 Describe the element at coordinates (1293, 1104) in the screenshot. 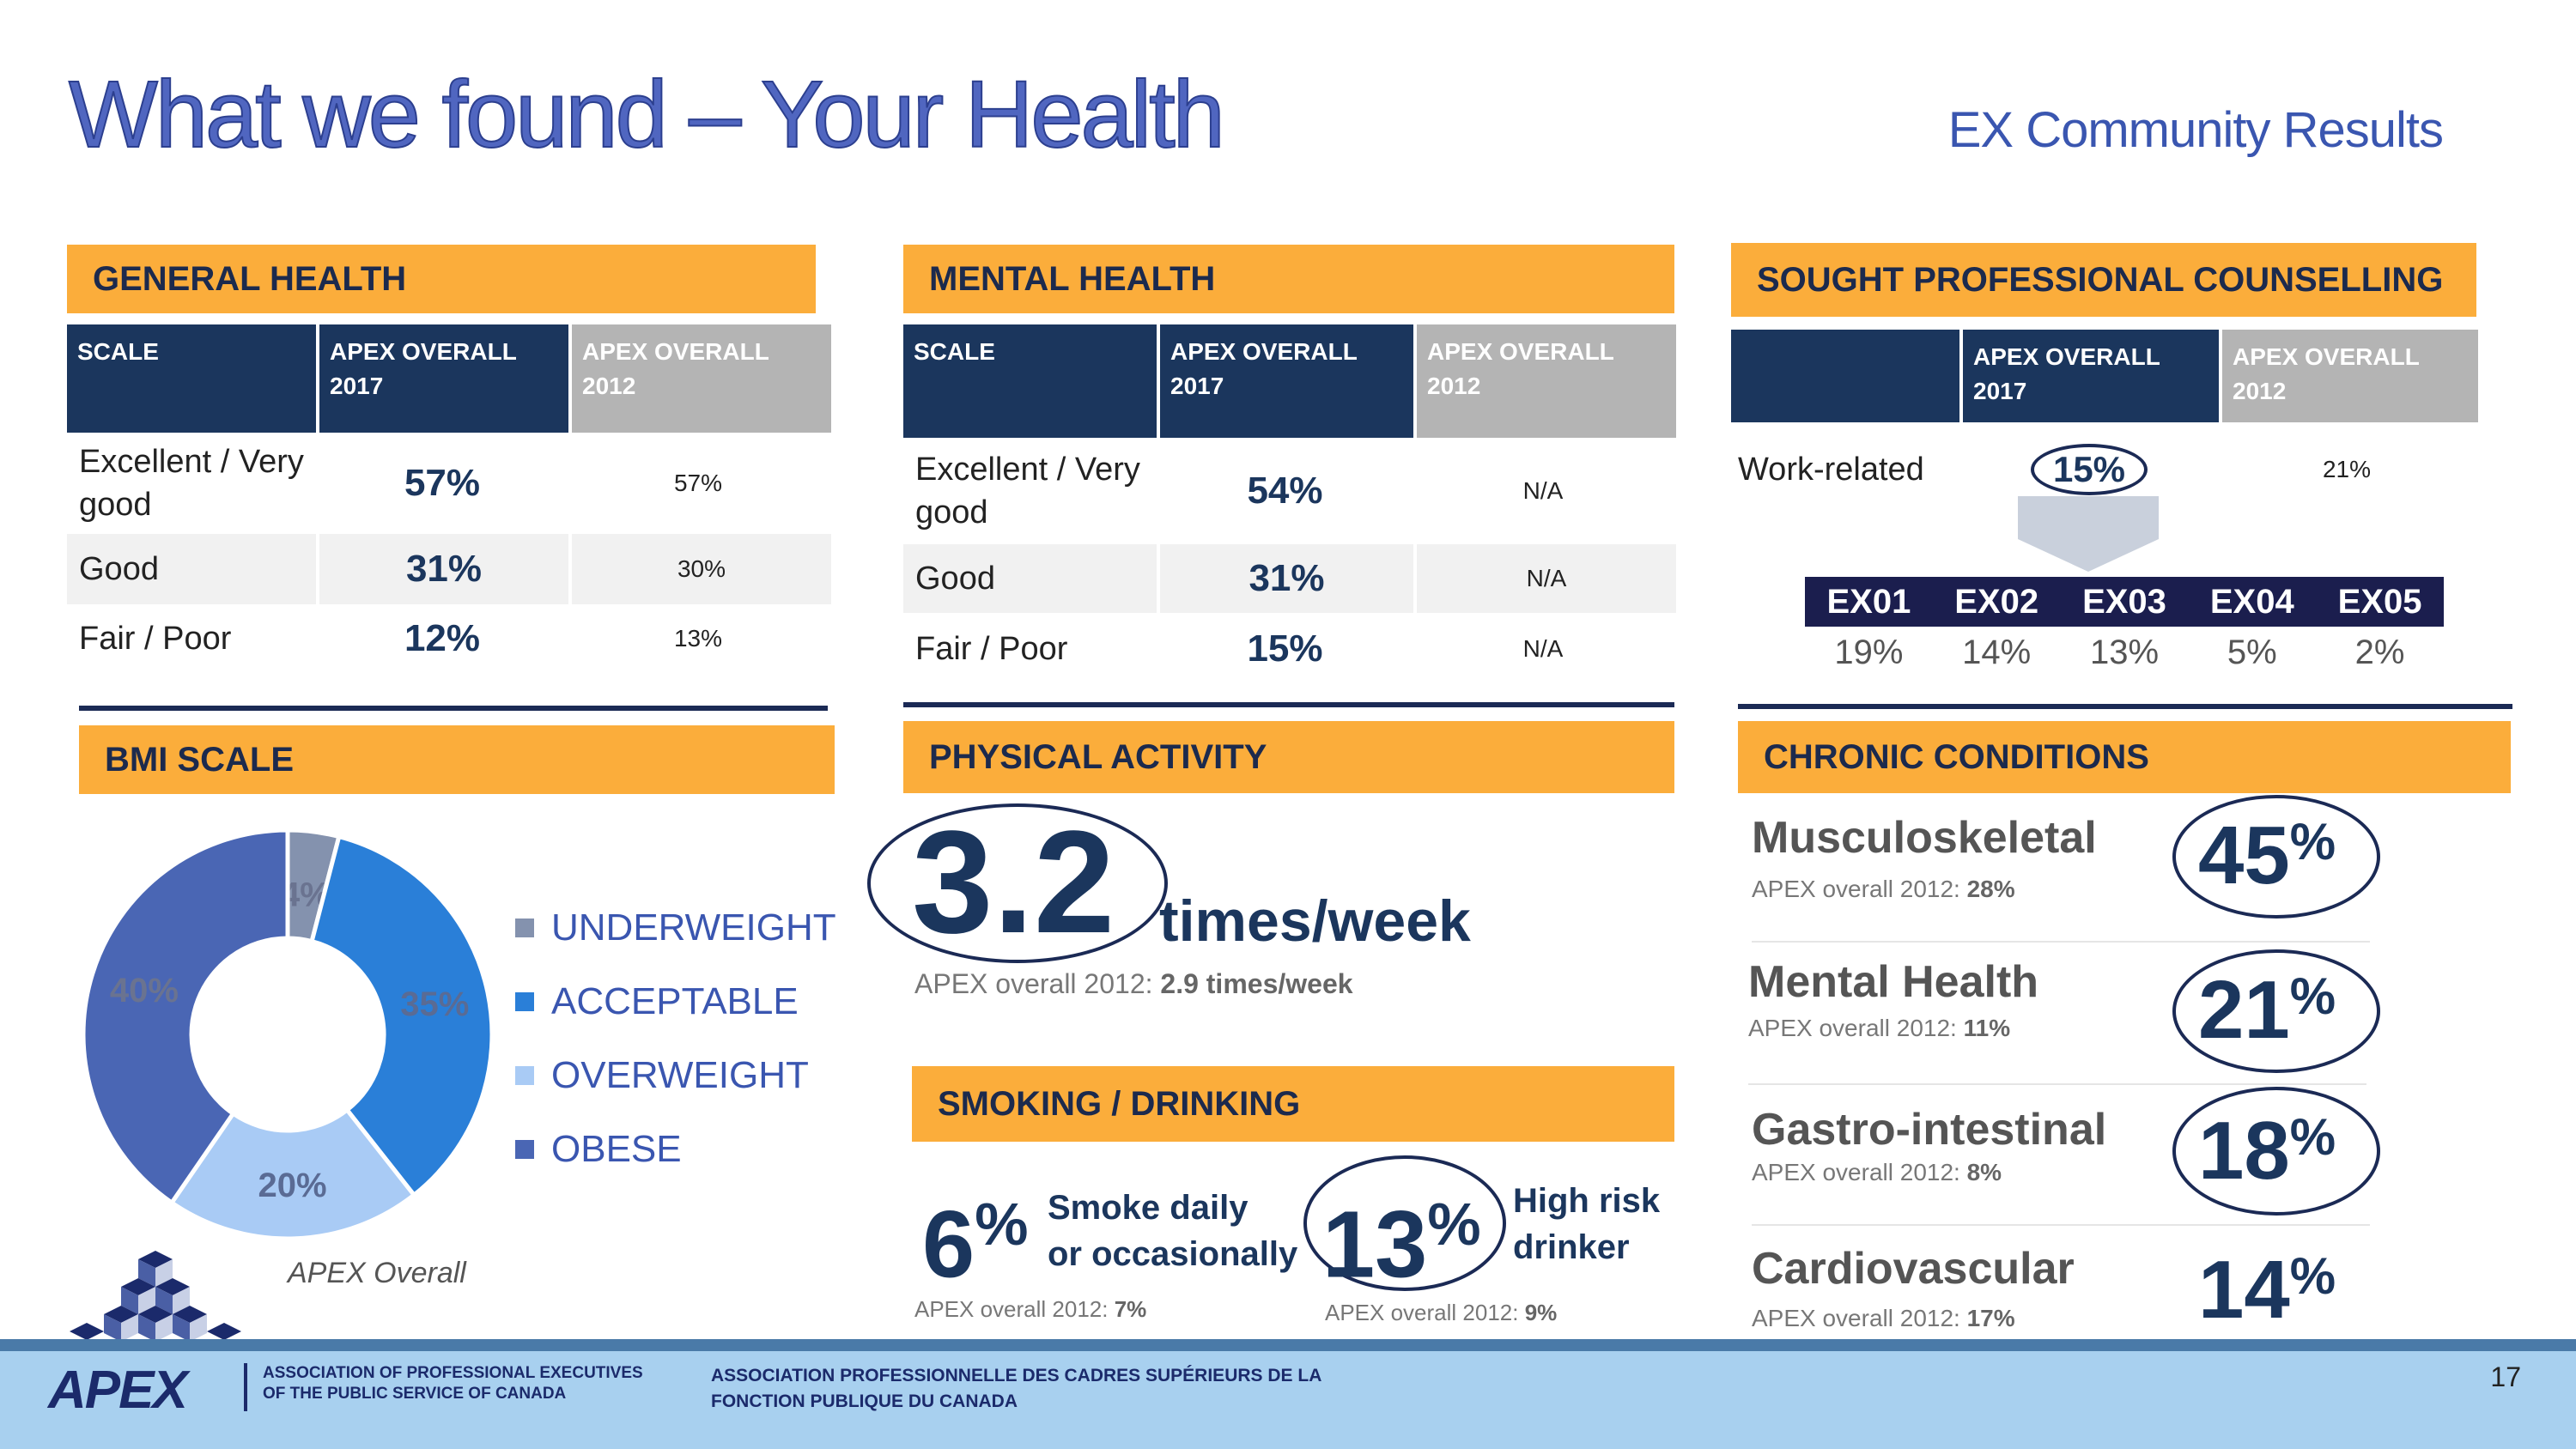

I see `smoking-header: SMOKING / DRINKING` at that location.